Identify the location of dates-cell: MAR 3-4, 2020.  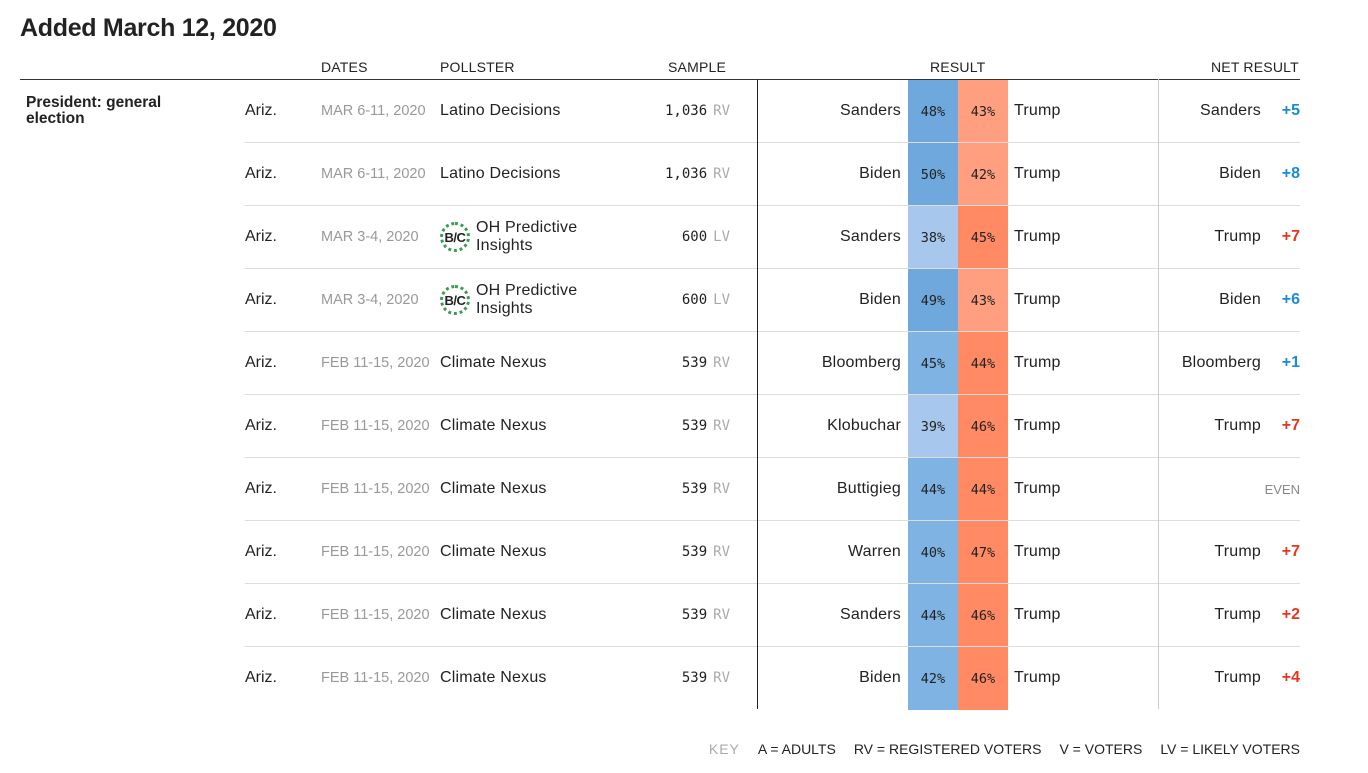
(370, 300).